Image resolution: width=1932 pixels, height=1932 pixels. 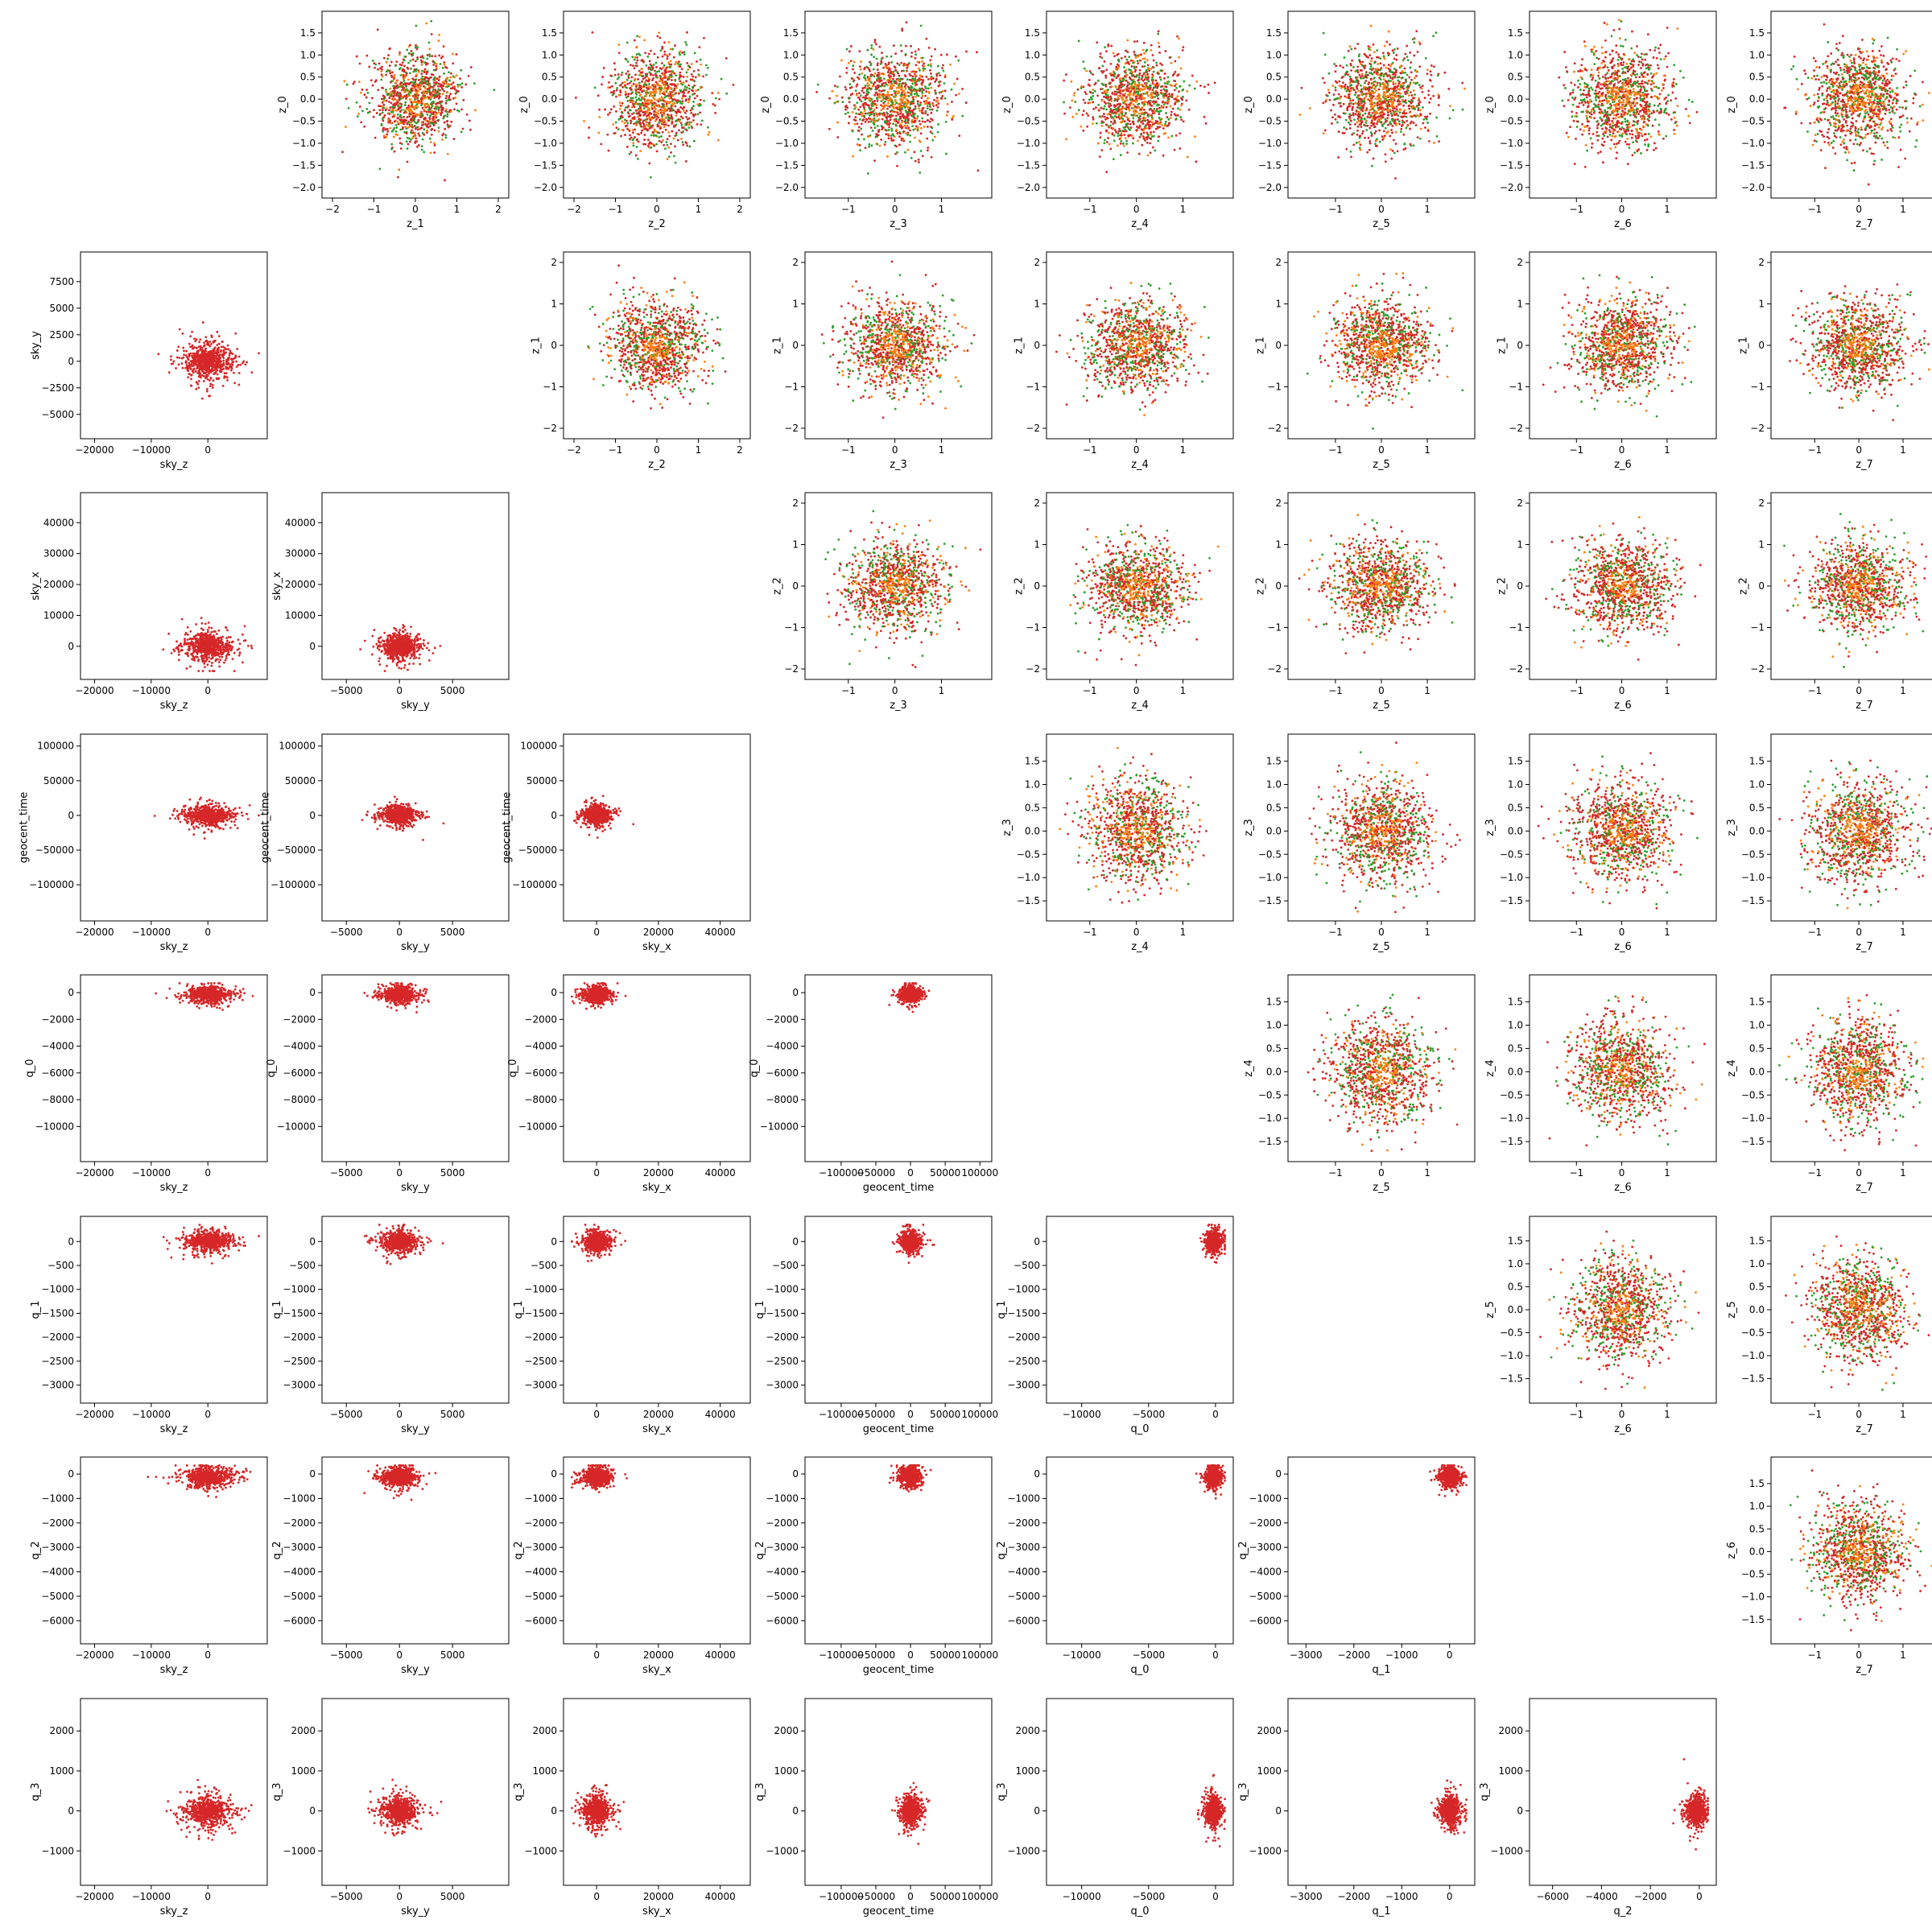 What do you see at coordinates (415, 209) in the screenshot?
I see `x-tick-label: 0` at bounding box center [415, 209].